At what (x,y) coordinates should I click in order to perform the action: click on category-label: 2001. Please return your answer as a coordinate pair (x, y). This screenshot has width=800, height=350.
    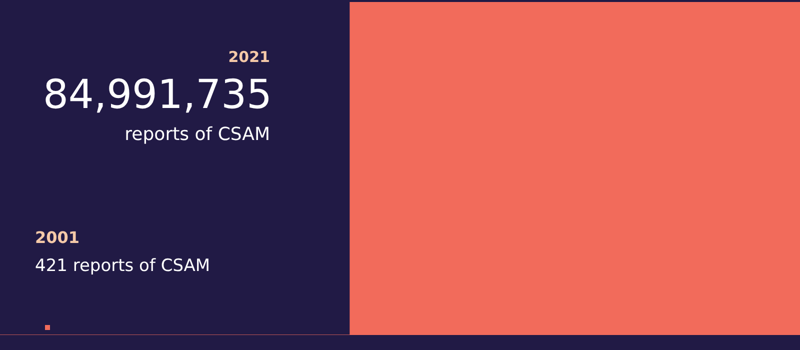
    Looking at the image, I should click on (57, 237).